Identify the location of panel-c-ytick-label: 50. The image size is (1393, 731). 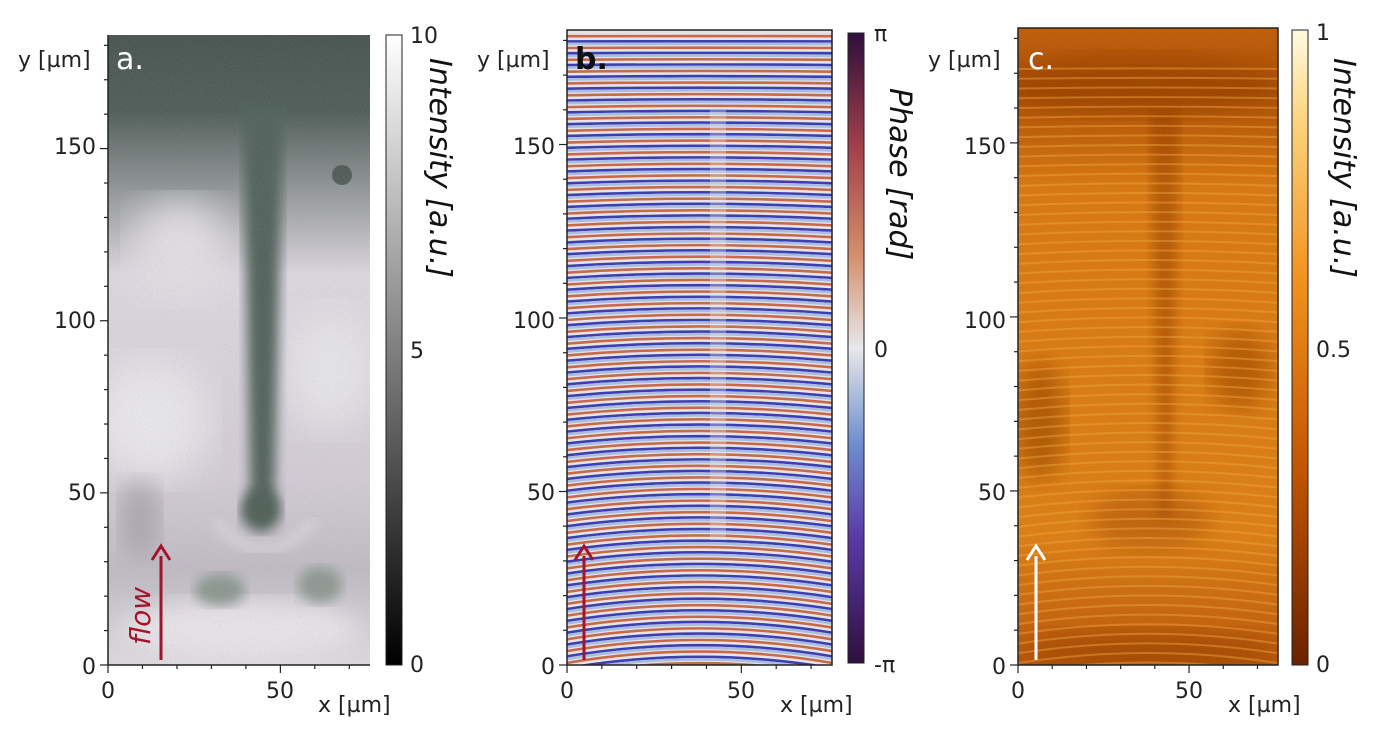
(992, 493).